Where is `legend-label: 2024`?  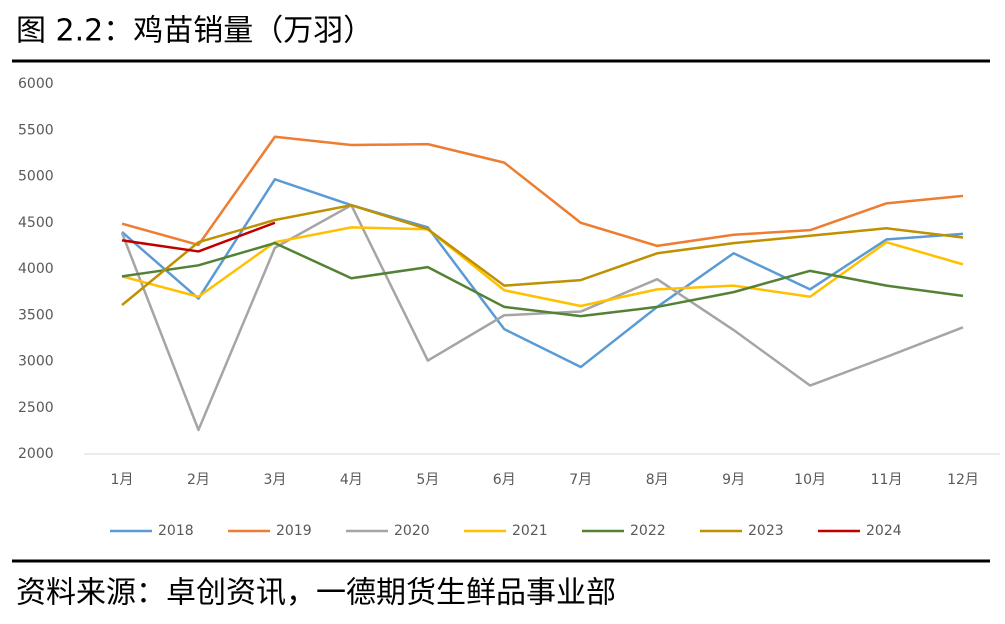
legend-label: 2024 is located at coordinates (884, 531).